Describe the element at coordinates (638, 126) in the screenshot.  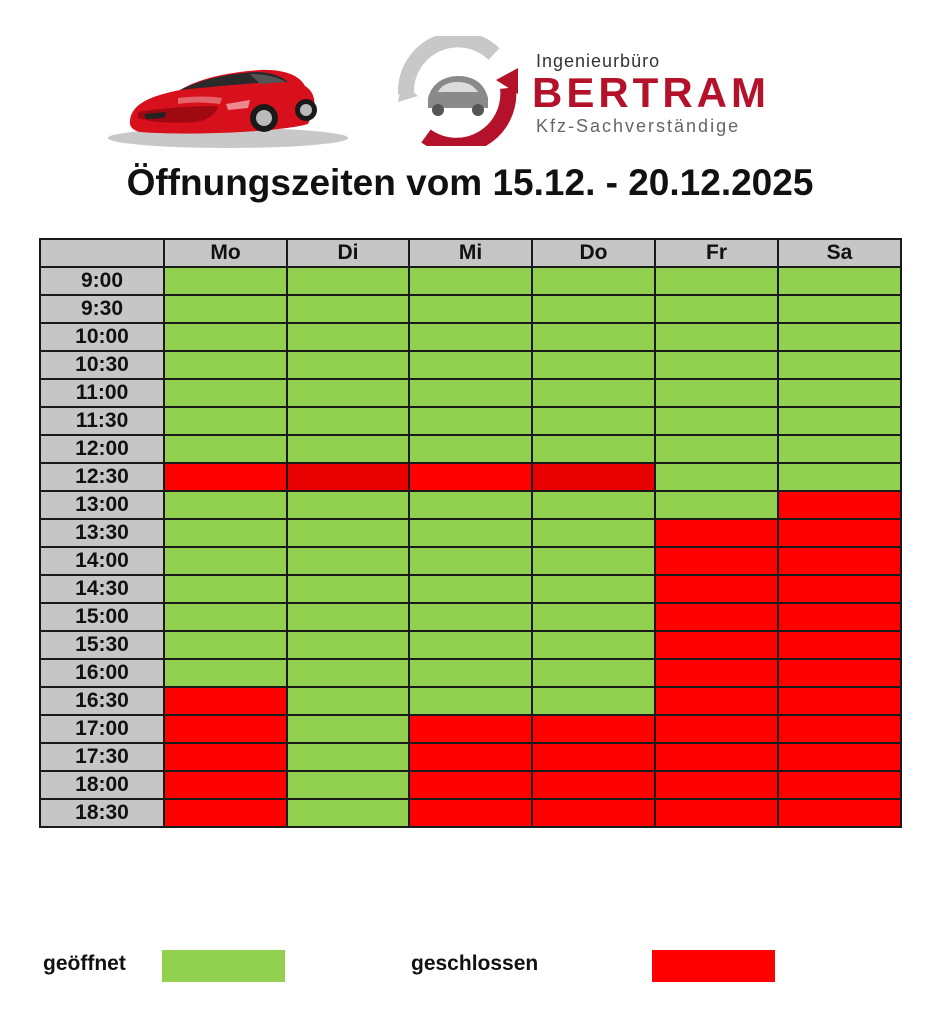
I see `logo-subtitle: Kfz-Sachverständige` at that location.